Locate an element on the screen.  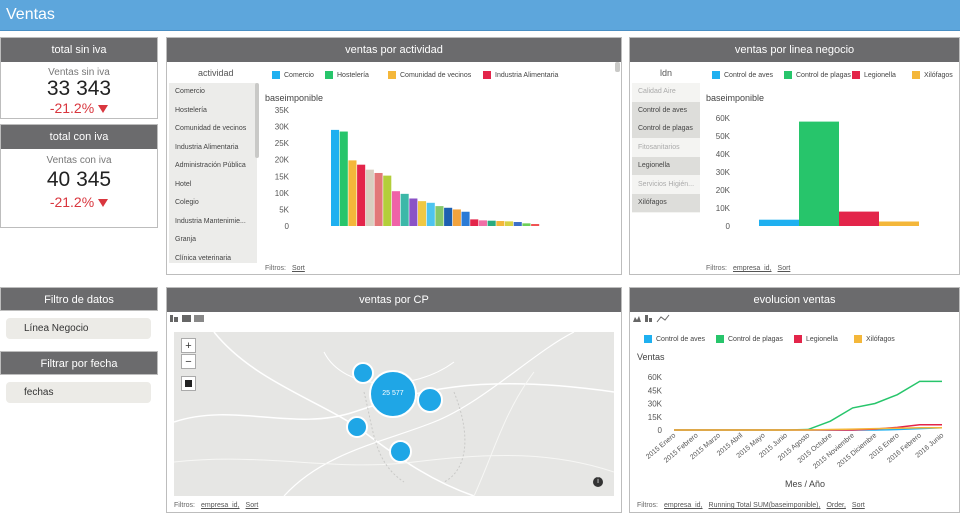
cp-filters: Filtros: empresa_id, Sort is located at coordinates (216, 505).